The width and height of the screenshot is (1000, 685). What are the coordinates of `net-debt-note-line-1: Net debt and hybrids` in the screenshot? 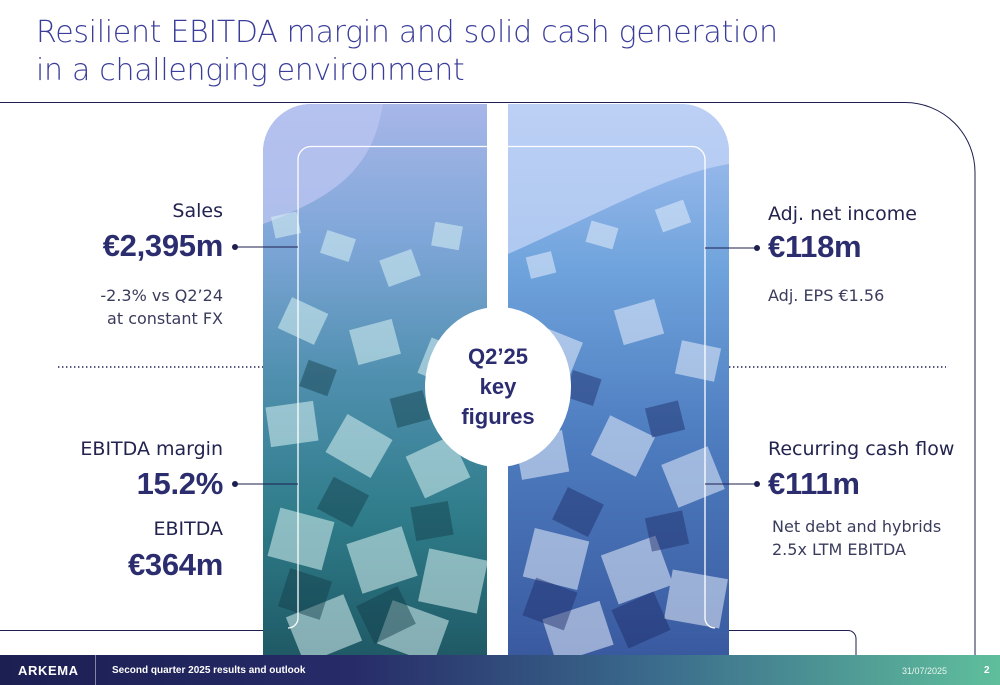 It's located at (857, 526).